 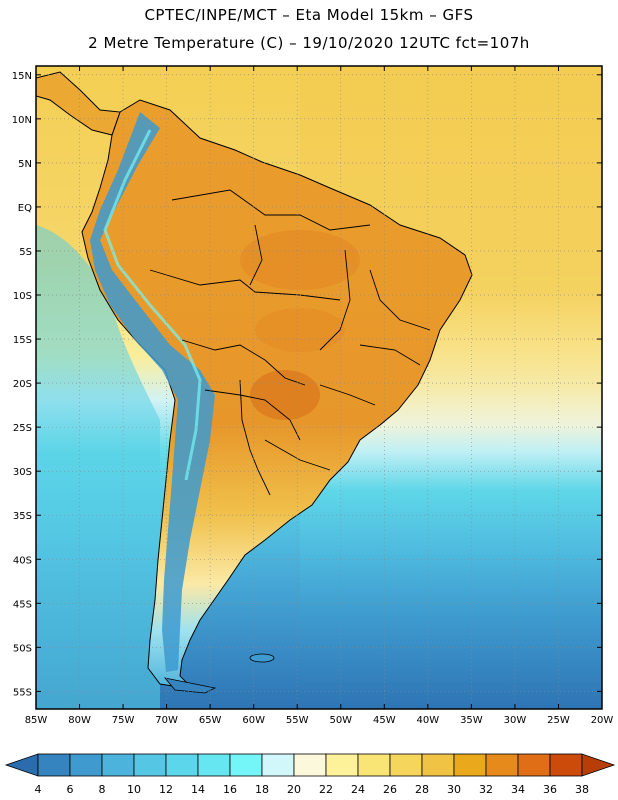 What do you see at coordinates (25, 164) in the screenshot?
I see `lat-label: 5N` at bounding box center [25, 164].